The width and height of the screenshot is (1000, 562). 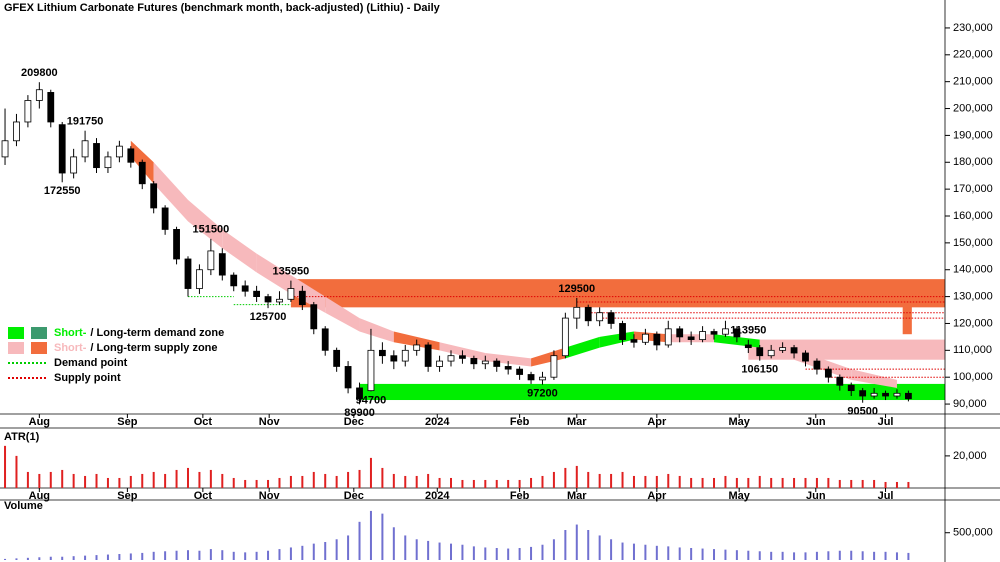 What do you see at coordinates (91, 363) in the screenshot?
I see `legend-label: Demand point` at bounding box center [91, 363].